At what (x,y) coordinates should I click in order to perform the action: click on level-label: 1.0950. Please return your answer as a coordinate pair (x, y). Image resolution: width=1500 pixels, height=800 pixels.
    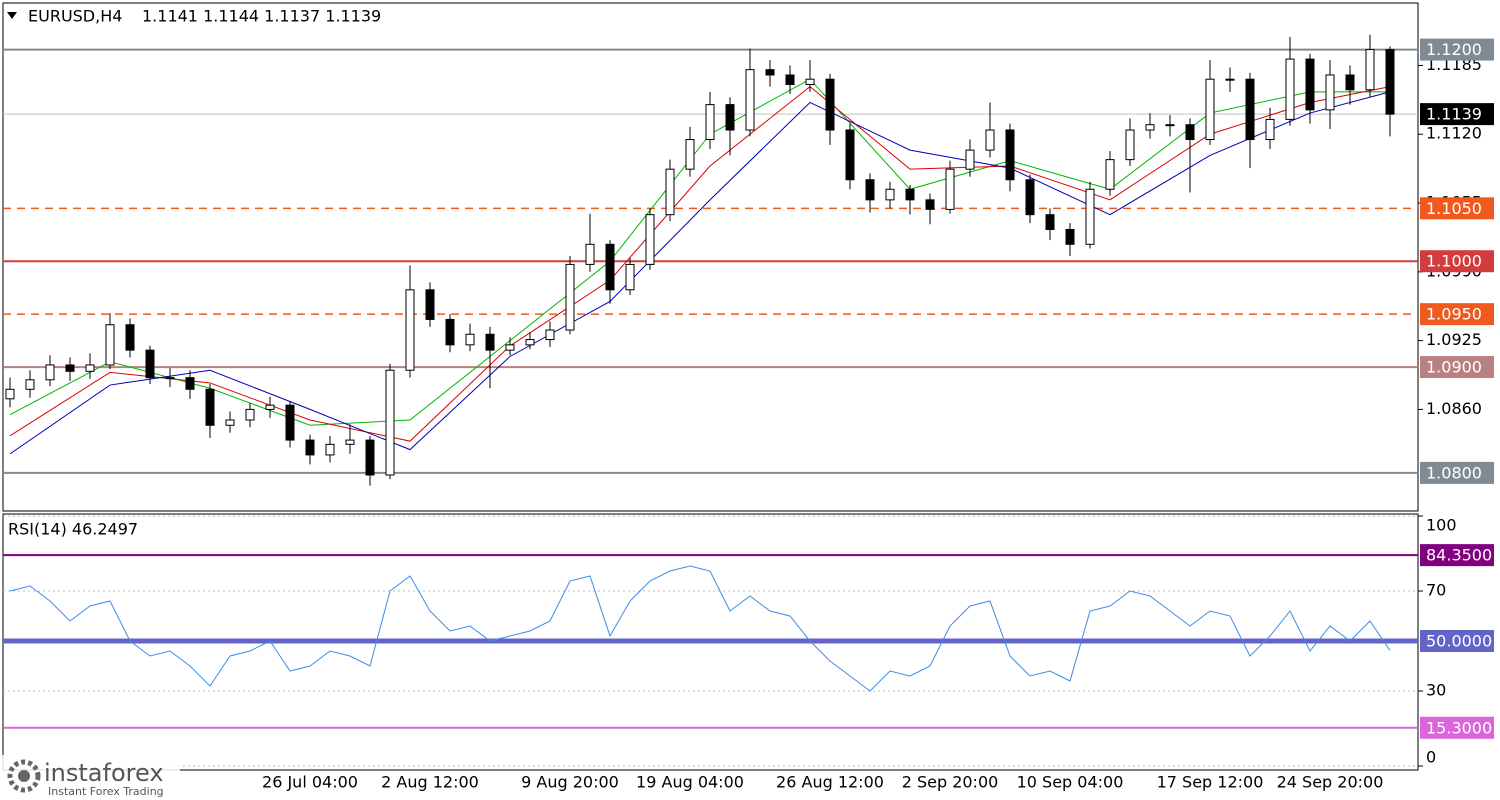
    Looking at the image, I should click on (1454, 314).